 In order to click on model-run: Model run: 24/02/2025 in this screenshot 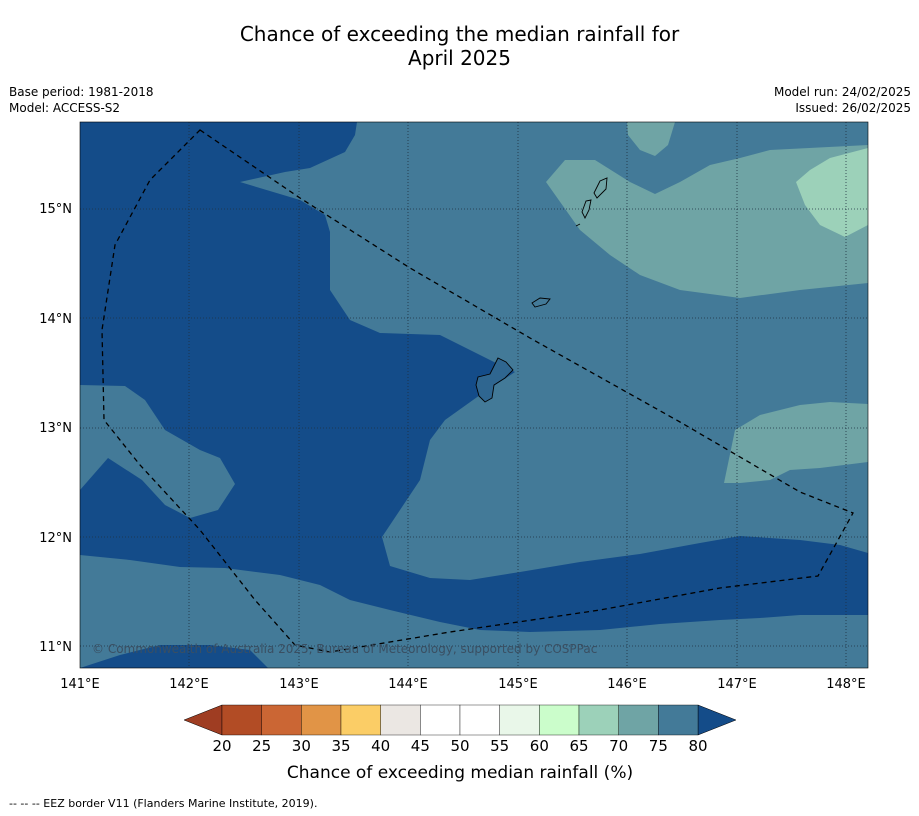, I will do `click(842, 92)`.